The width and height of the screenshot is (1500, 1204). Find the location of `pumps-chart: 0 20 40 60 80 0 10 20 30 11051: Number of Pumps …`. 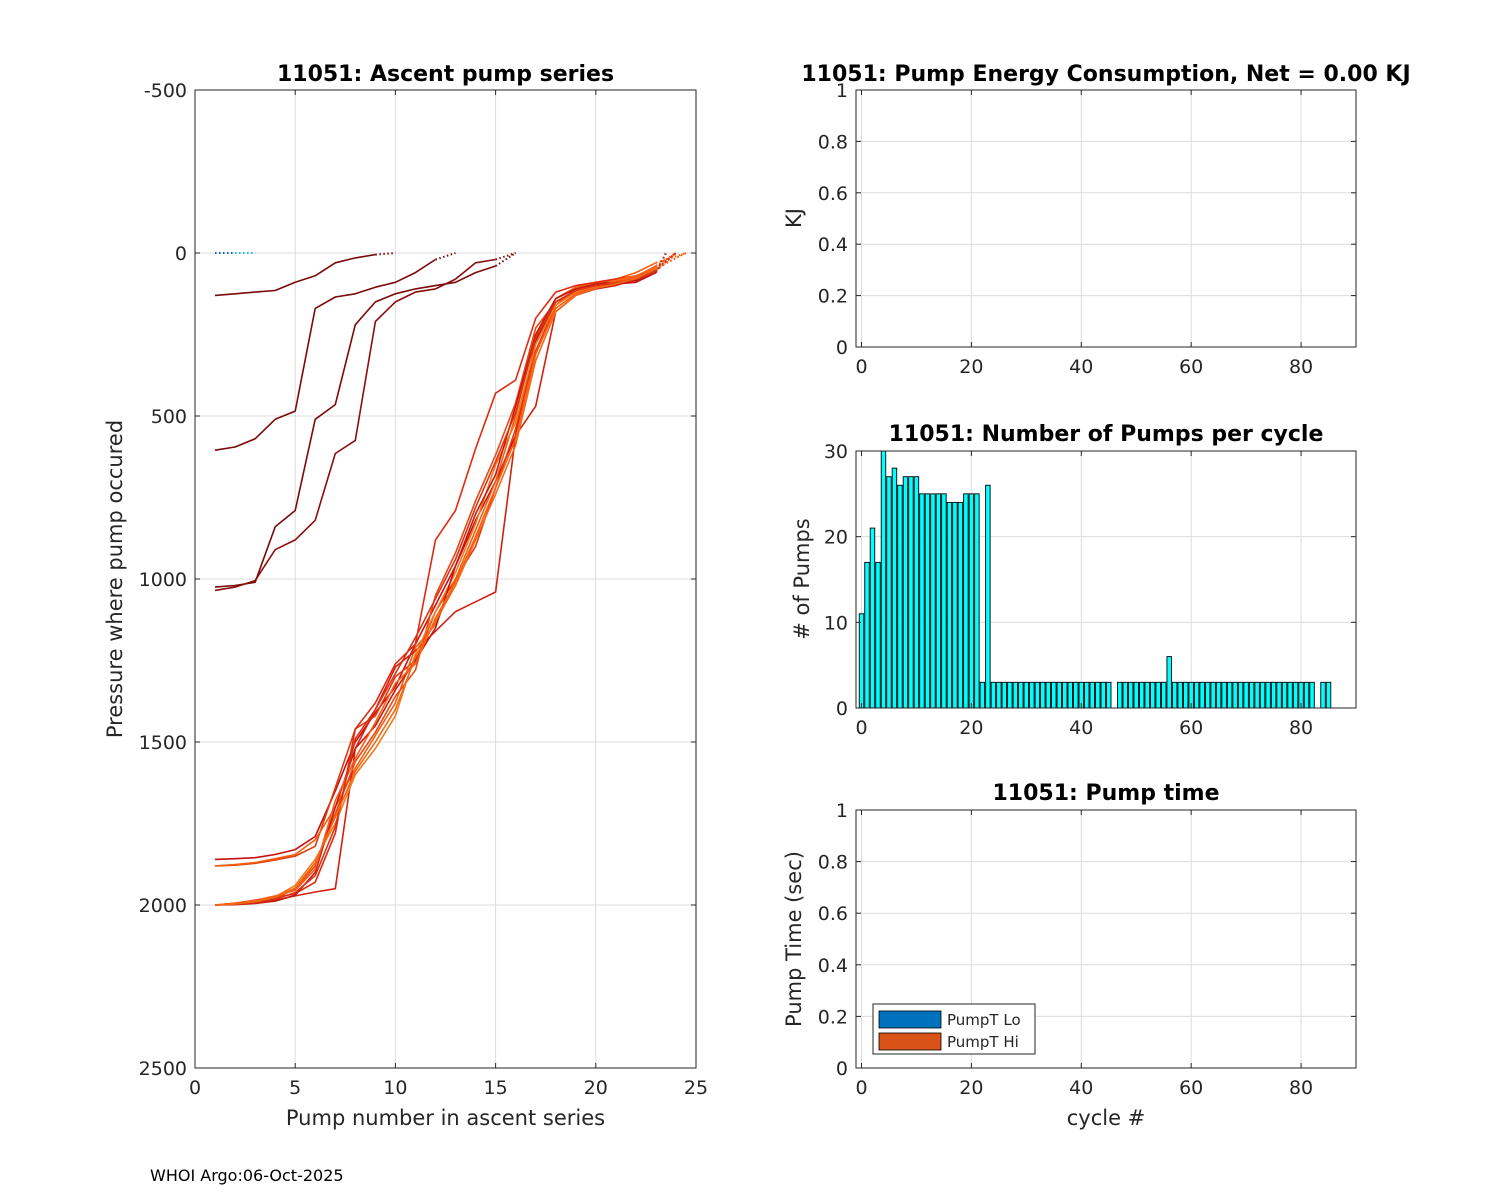

pumps-chart: 0 20 40 60 80 0 10 20 30 11051: Number of Pumps … is located at coordinates (1073, 580).